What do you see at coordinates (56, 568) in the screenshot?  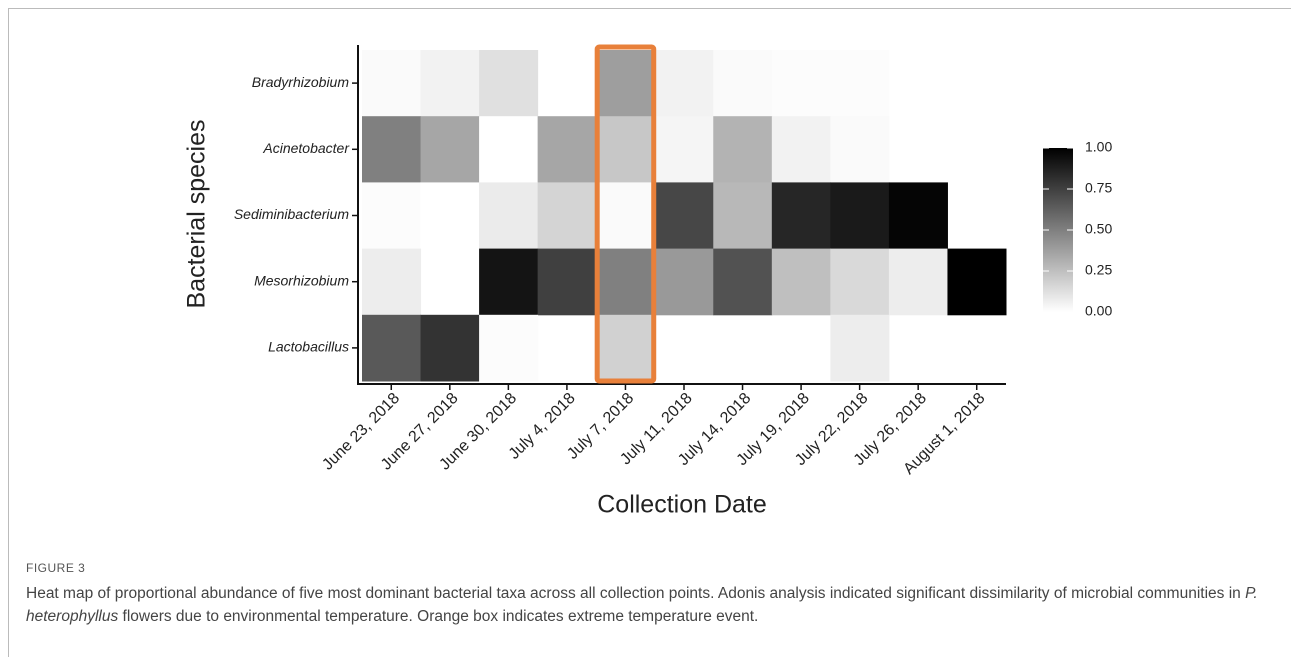 I see `figure-label: FIGURE 3` at bounding box center [56, 568].